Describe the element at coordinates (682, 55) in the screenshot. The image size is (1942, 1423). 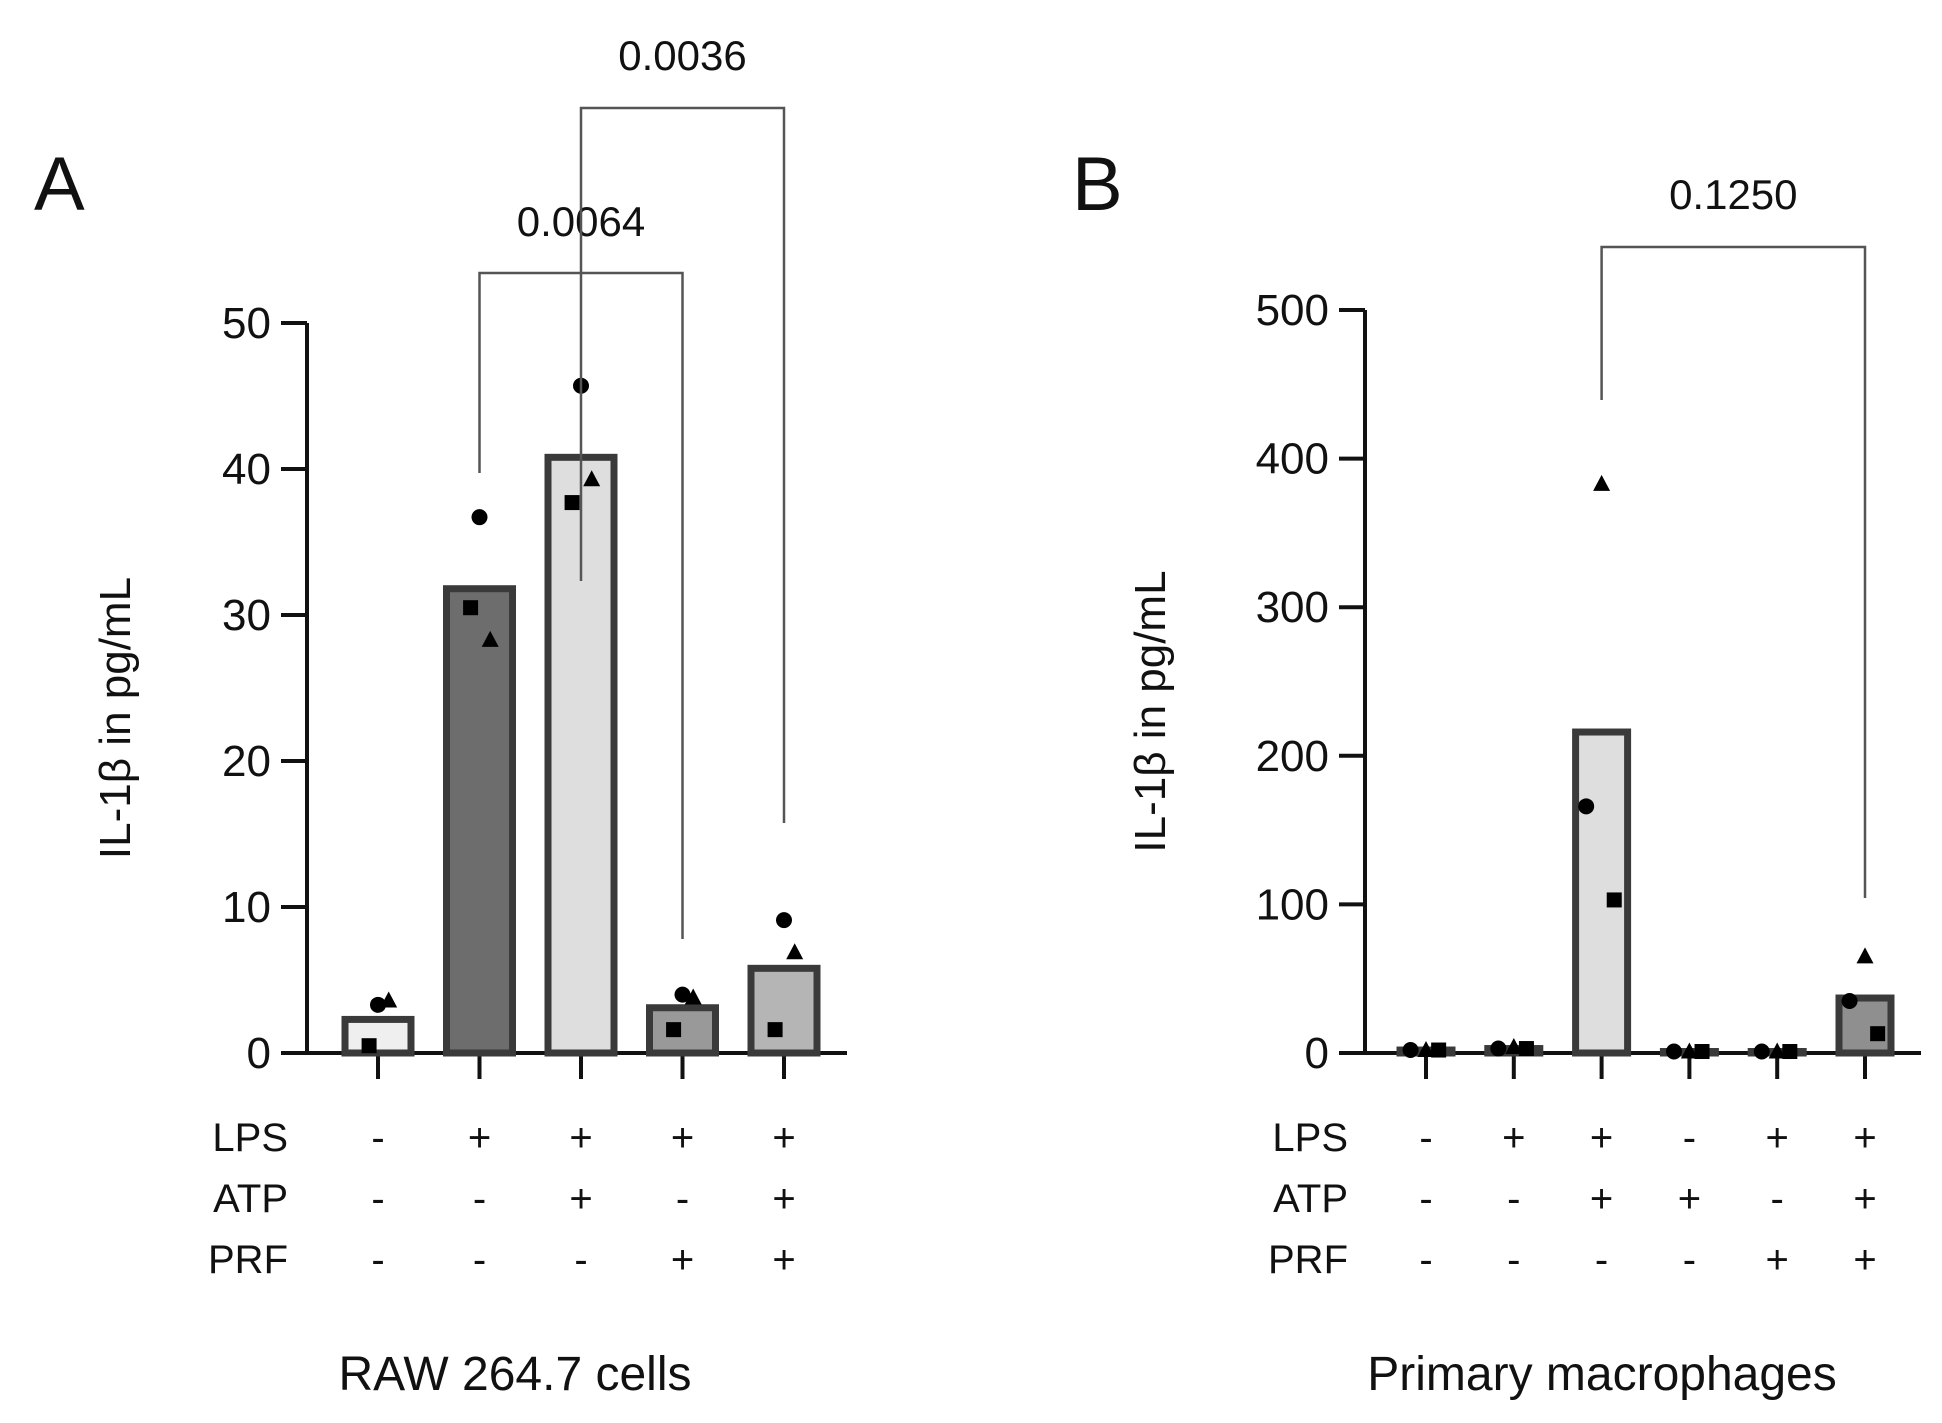
I see `p-value-label: 0.0036` at that location.